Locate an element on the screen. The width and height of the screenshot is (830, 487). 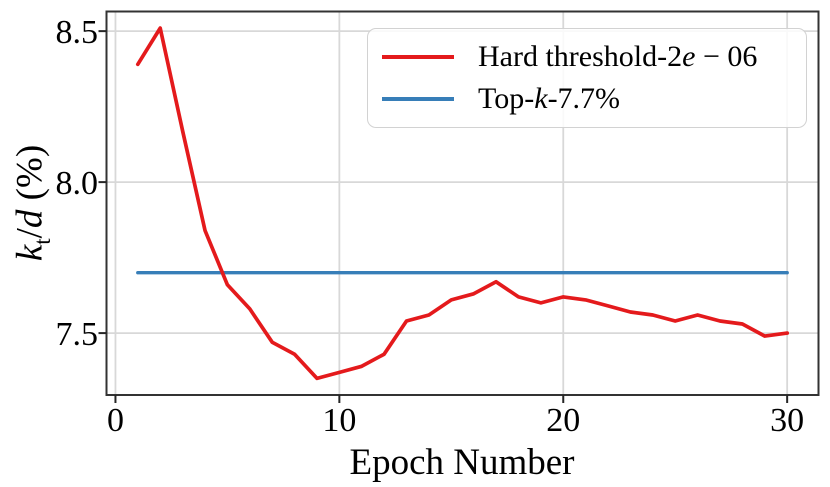
x-axis-label: Epoch Number is located at coordinates (462, 462).